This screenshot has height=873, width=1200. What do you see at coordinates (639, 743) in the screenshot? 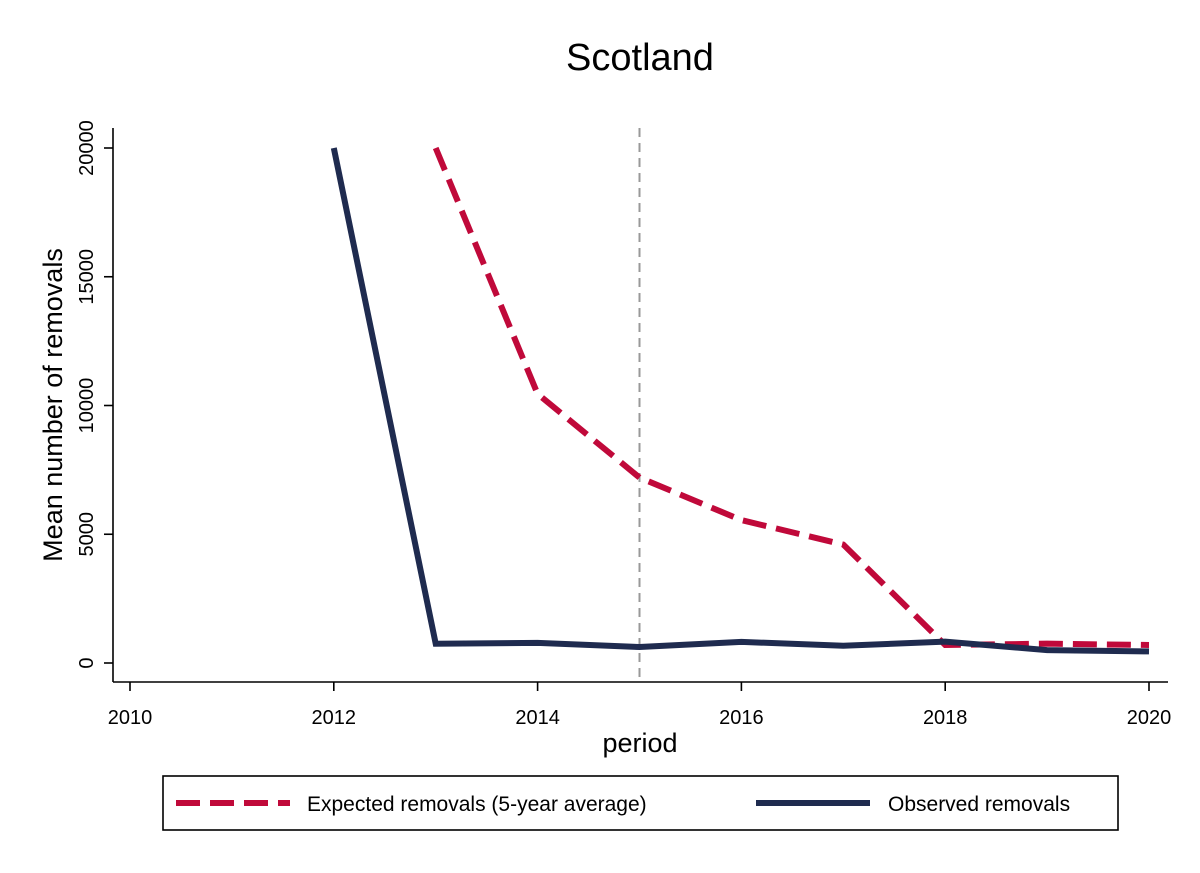
I see `x-axis-title: period` at bounding box center [639, 743].